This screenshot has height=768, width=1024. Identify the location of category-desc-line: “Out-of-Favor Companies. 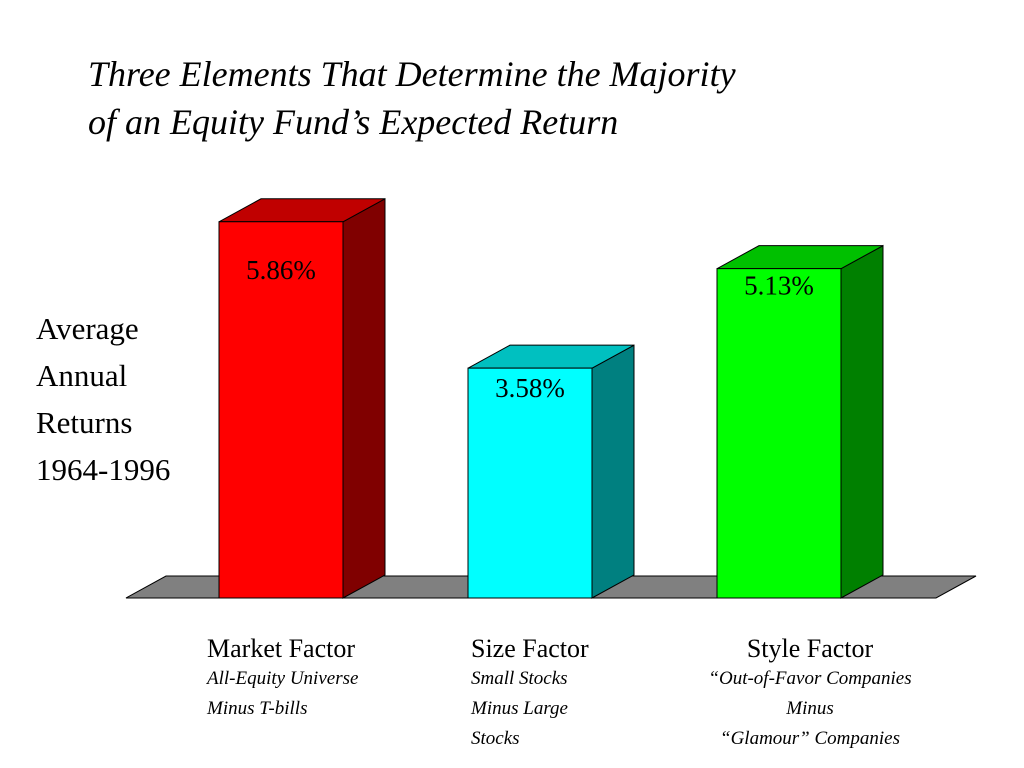
(810, 678).